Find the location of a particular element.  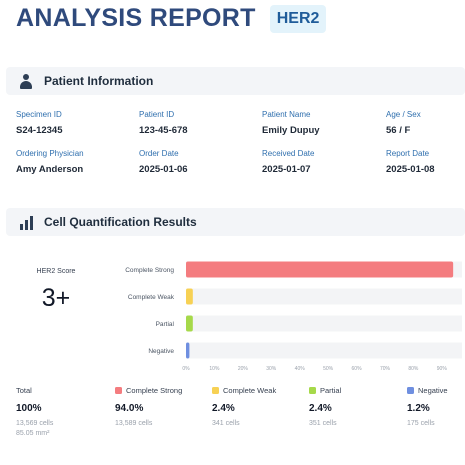

received-date-label: Received Date is located at coordinates (288, 153).